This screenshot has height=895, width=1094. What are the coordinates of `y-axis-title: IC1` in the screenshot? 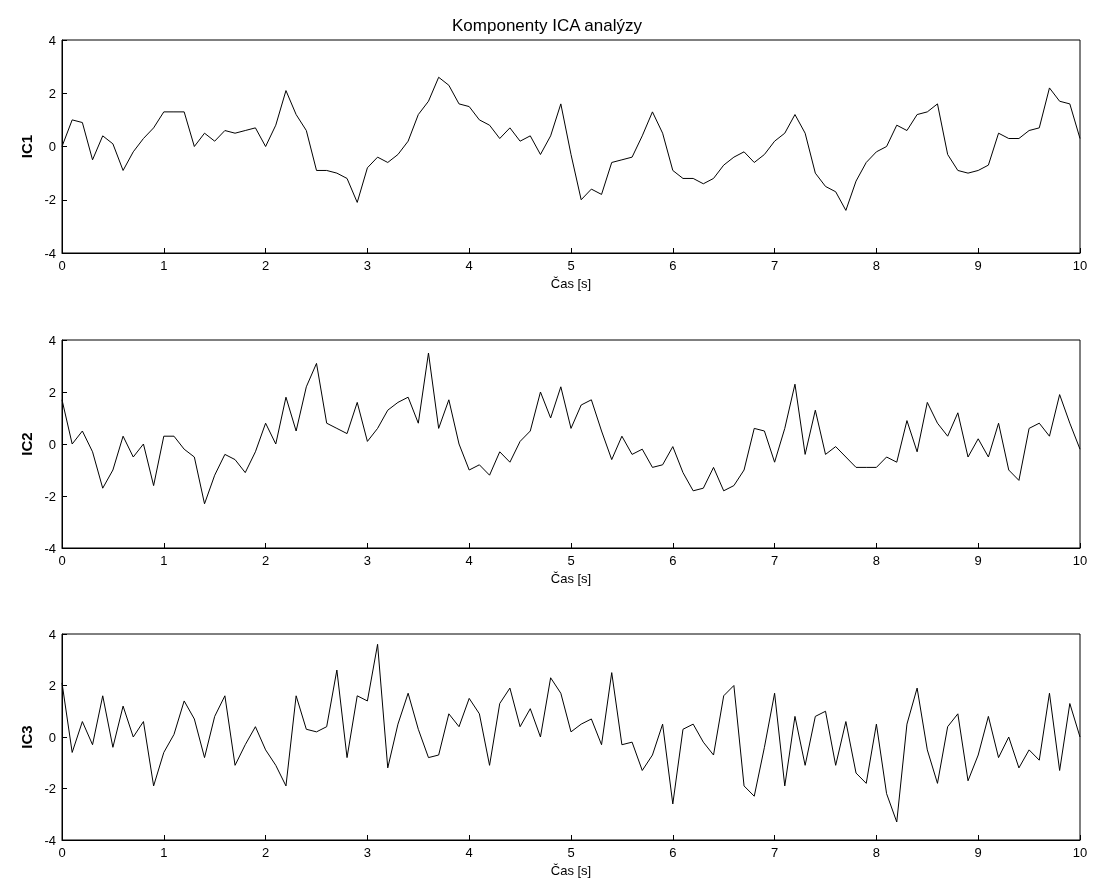 It's located at (26, 146).